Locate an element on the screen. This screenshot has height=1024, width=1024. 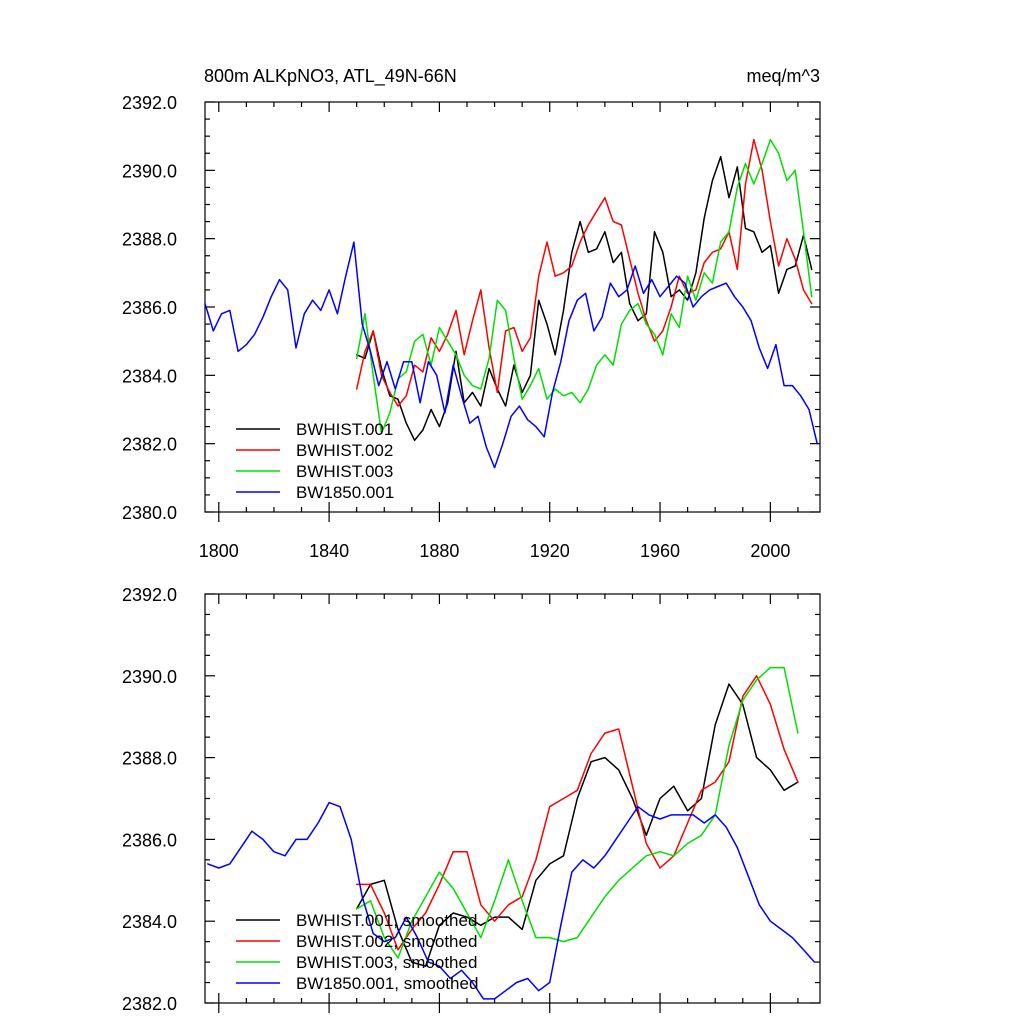
legend-label: BWHIST.003, smoothed is located at coordinates (386, 962).